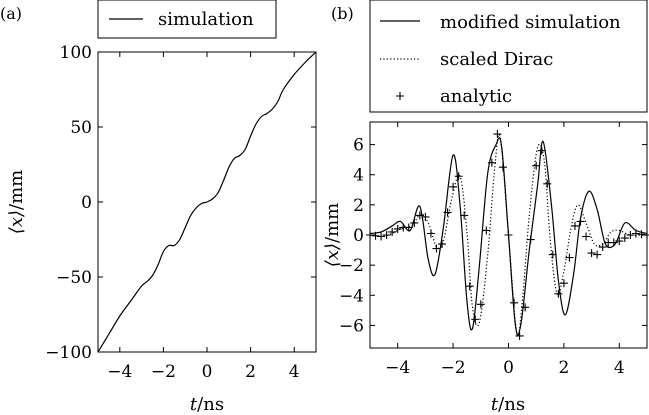  Describe the element at coordinates (351, 296) in the screenshot. I see `panel-b-y-tick-label: −4` at that location.